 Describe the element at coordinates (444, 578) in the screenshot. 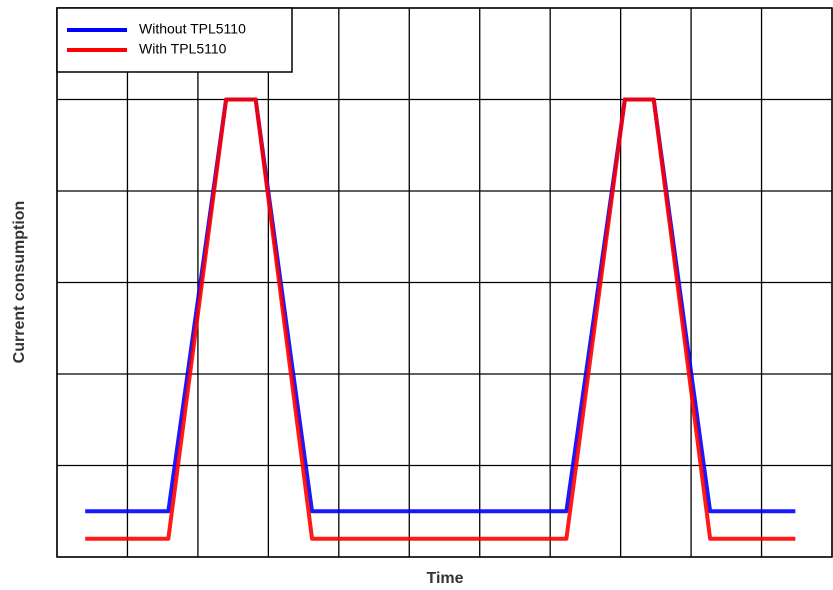

I see `x-axis-title: Time` at that location.